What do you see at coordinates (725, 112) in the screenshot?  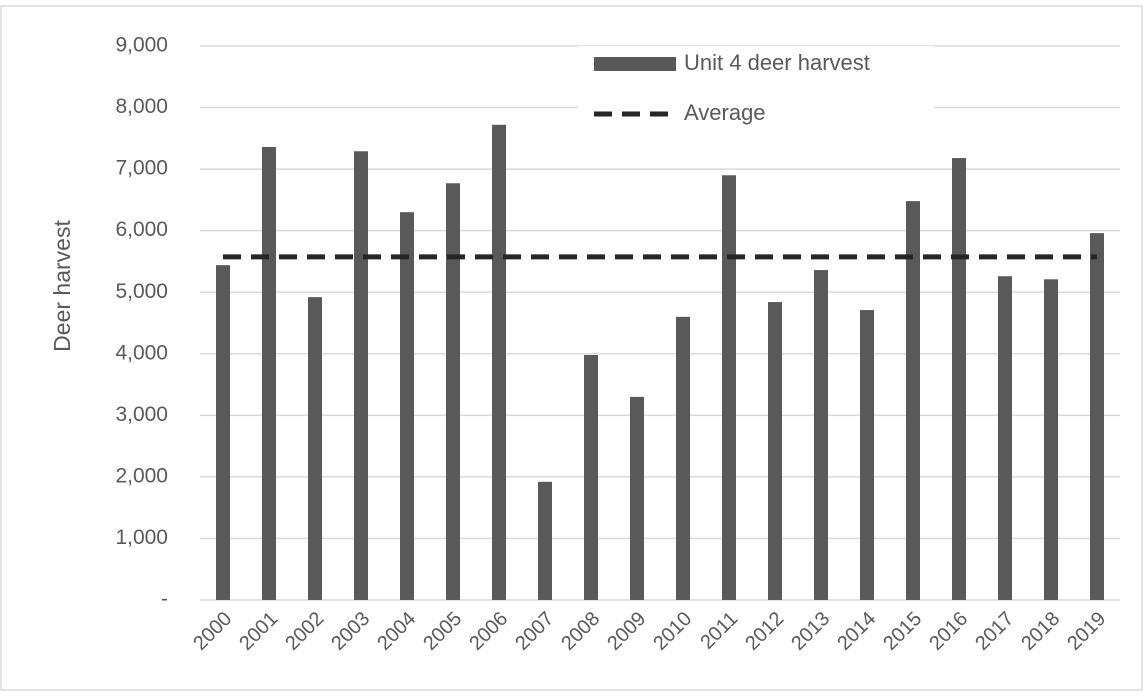 I see `legend-label: Average` at bounding box center [725, 112].